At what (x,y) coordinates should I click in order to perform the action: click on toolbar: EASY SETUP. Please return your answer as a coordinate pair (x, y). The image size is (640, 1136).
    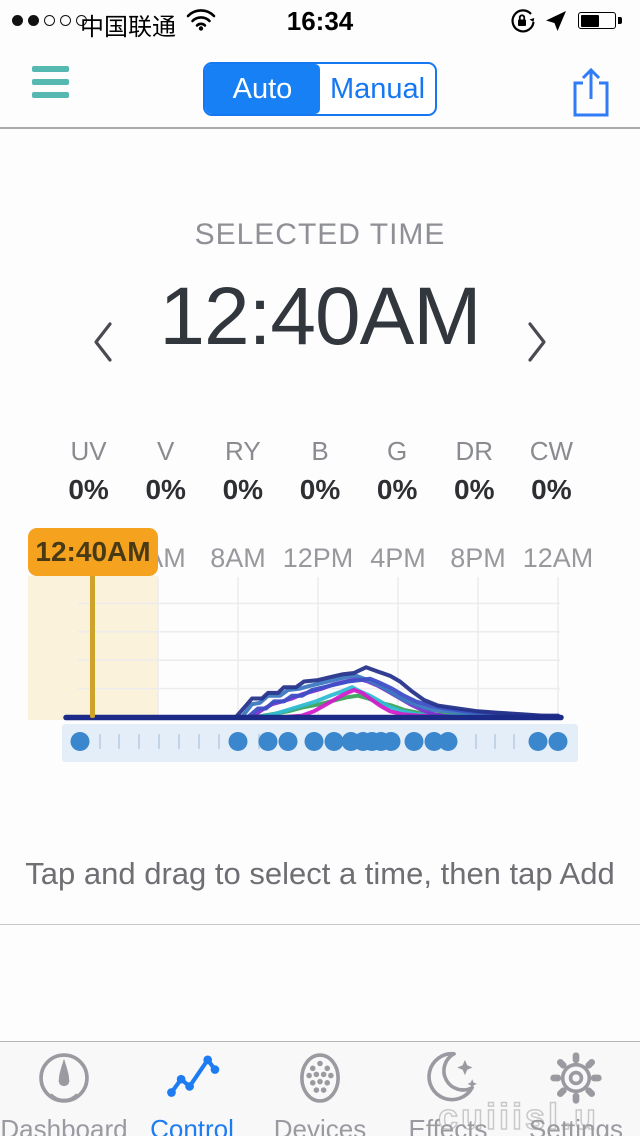
    Looking at the image, I should click on (320, 983).